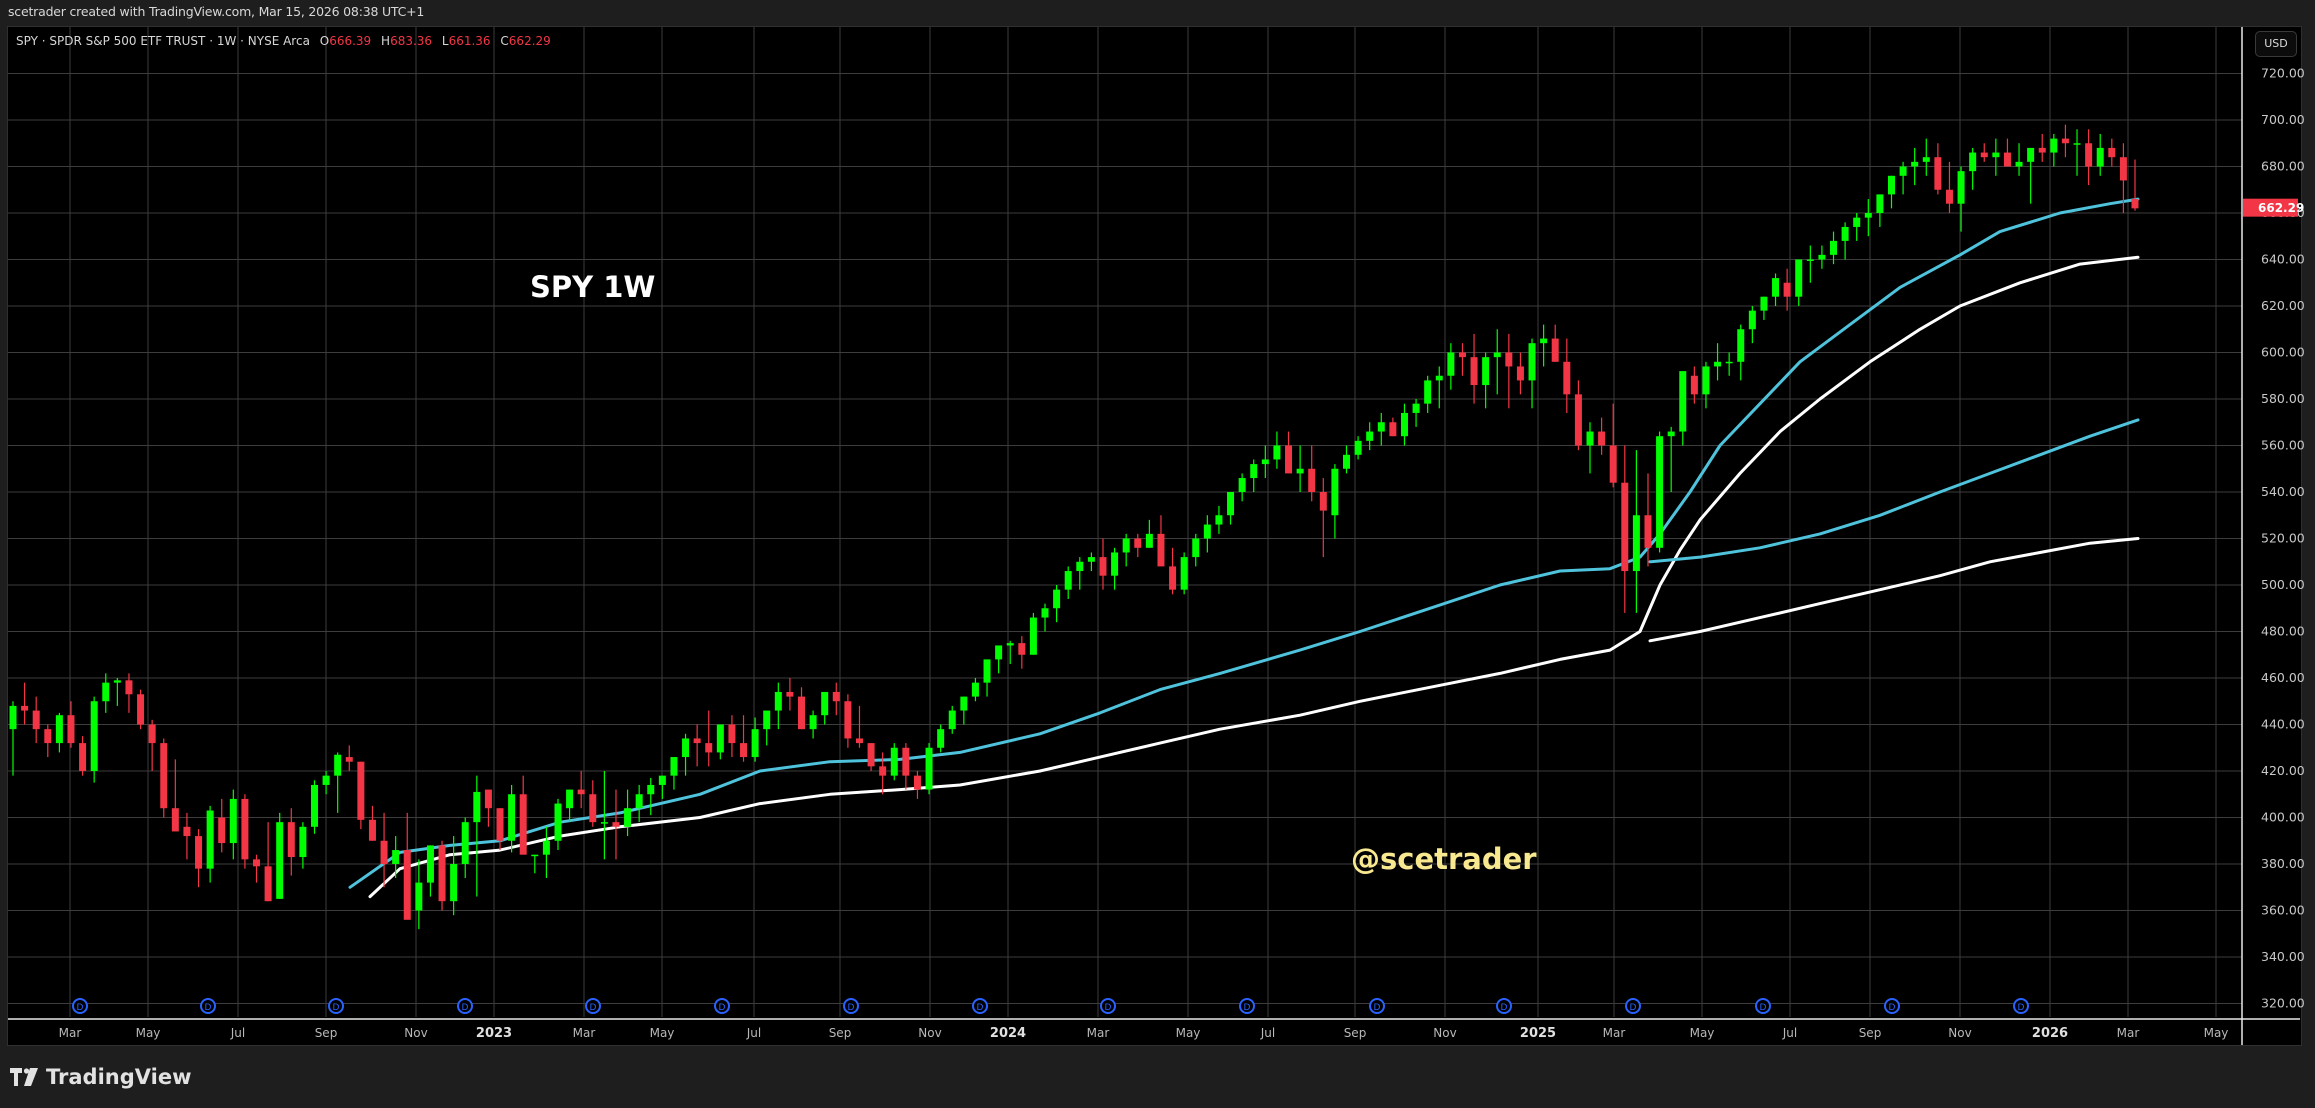 This screenshot has width=2315, height=1108. I want to click on tradingview-brand: TradingView, so click(119, 1077).